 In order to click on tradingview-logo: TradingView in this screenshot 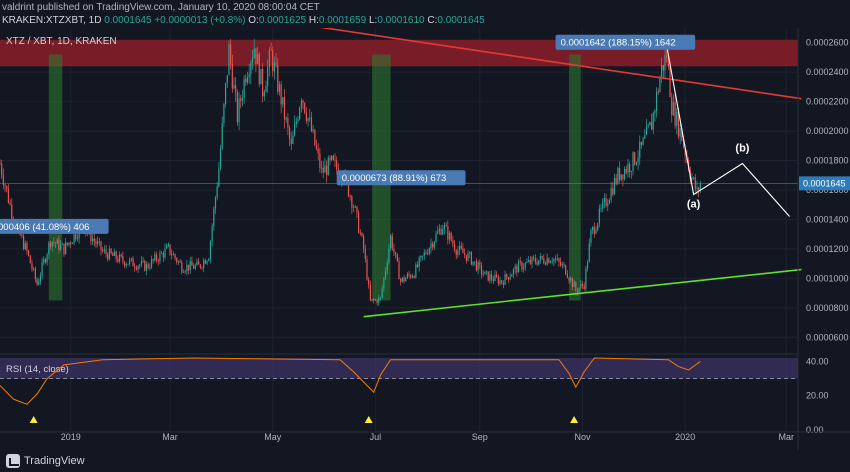, I will do `click(45, 461)`.